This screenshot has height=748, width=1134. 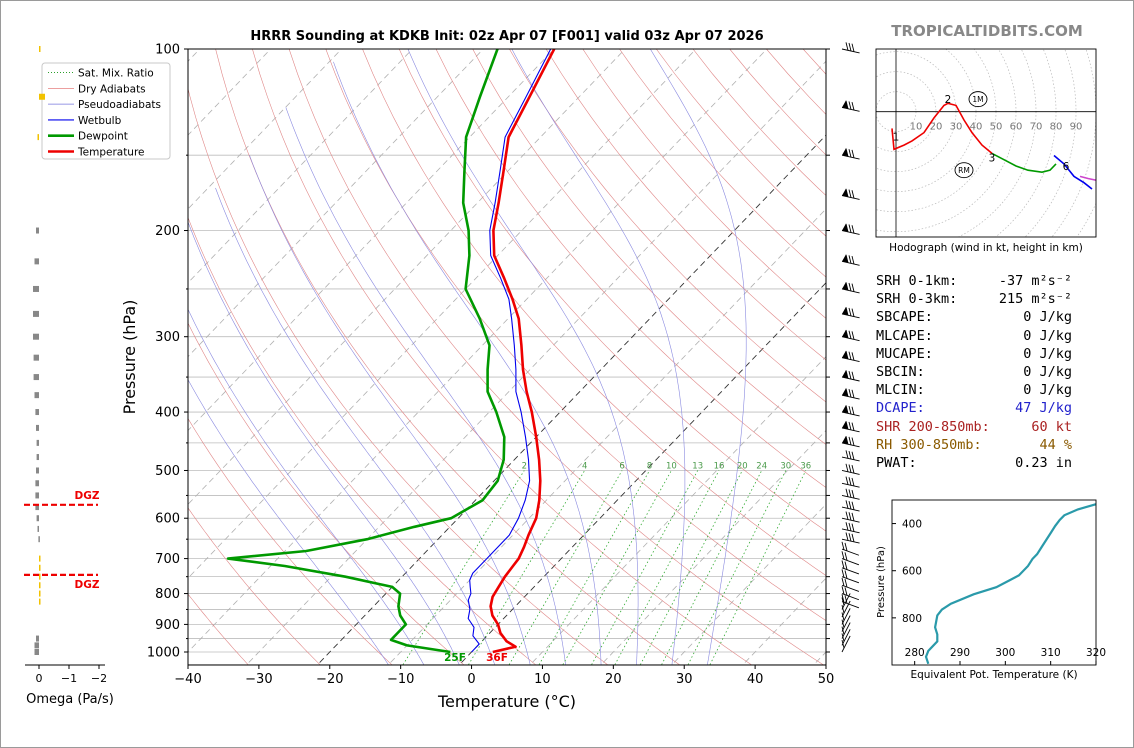 I want to click on storm-motion-marker, so click(x=964, y=170).